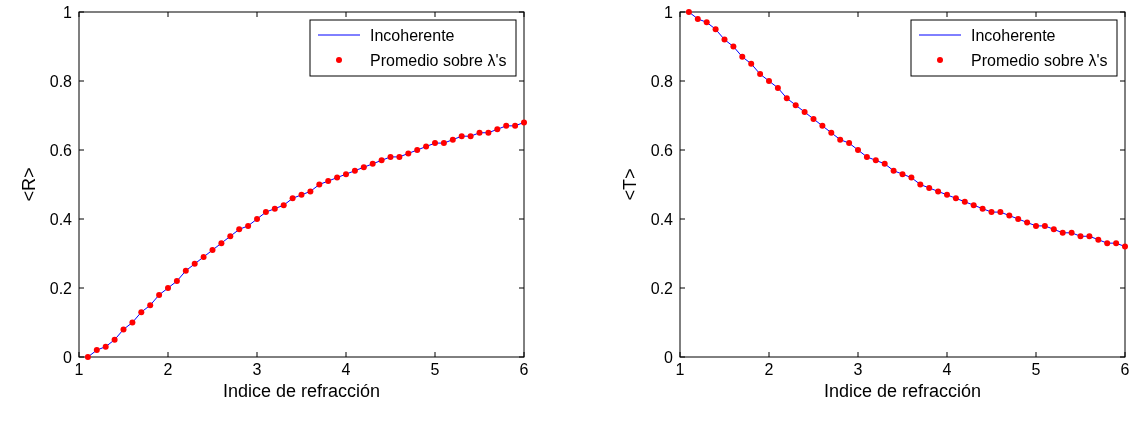 The height and width of the screenshot is (424, 1140). What do you see at coordinates (680, 369) in the screenshot?
I see `x-tick-label: 1` at bounding box center [680, 369].